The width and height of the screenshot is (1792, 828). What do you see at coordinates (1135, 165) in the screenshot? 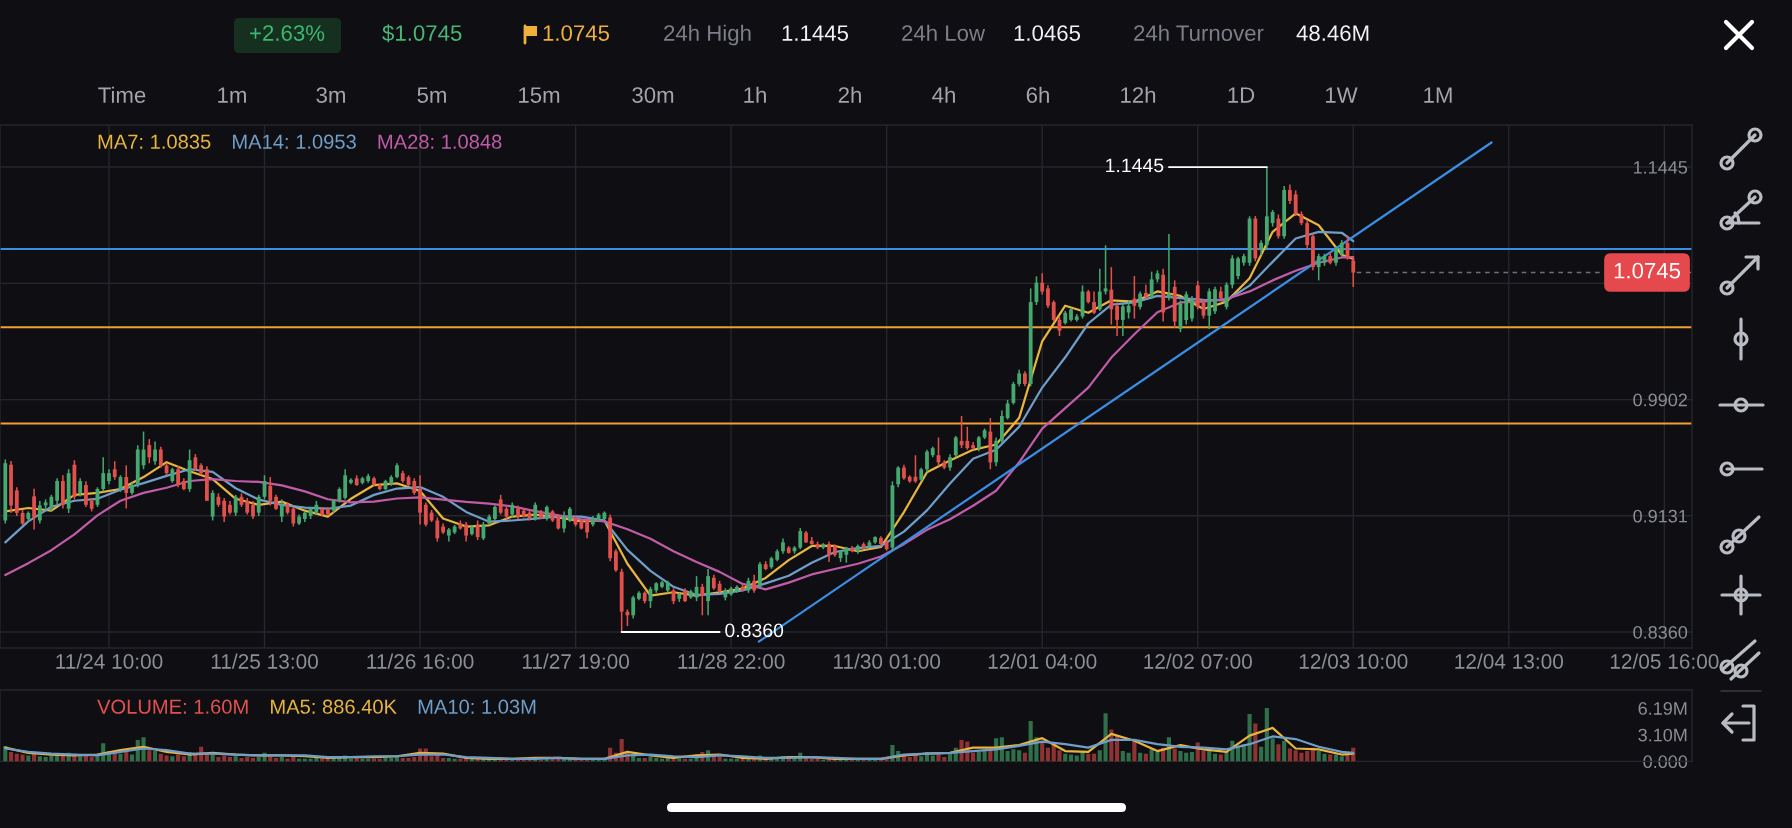
I see `annotation: 1.1445` at bounding box center [1135, 165].